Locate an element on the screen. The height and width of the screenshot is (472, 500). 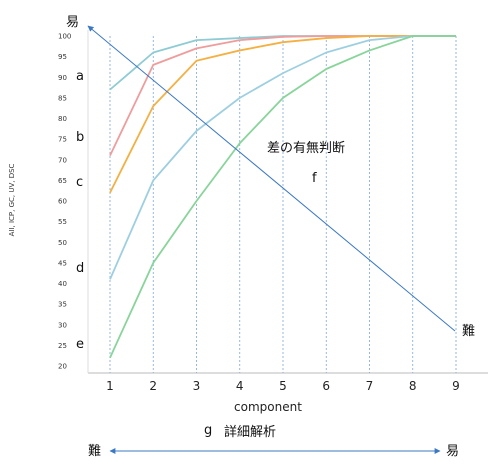
x-tick-label: 3 is located at coordinates (197, 386).